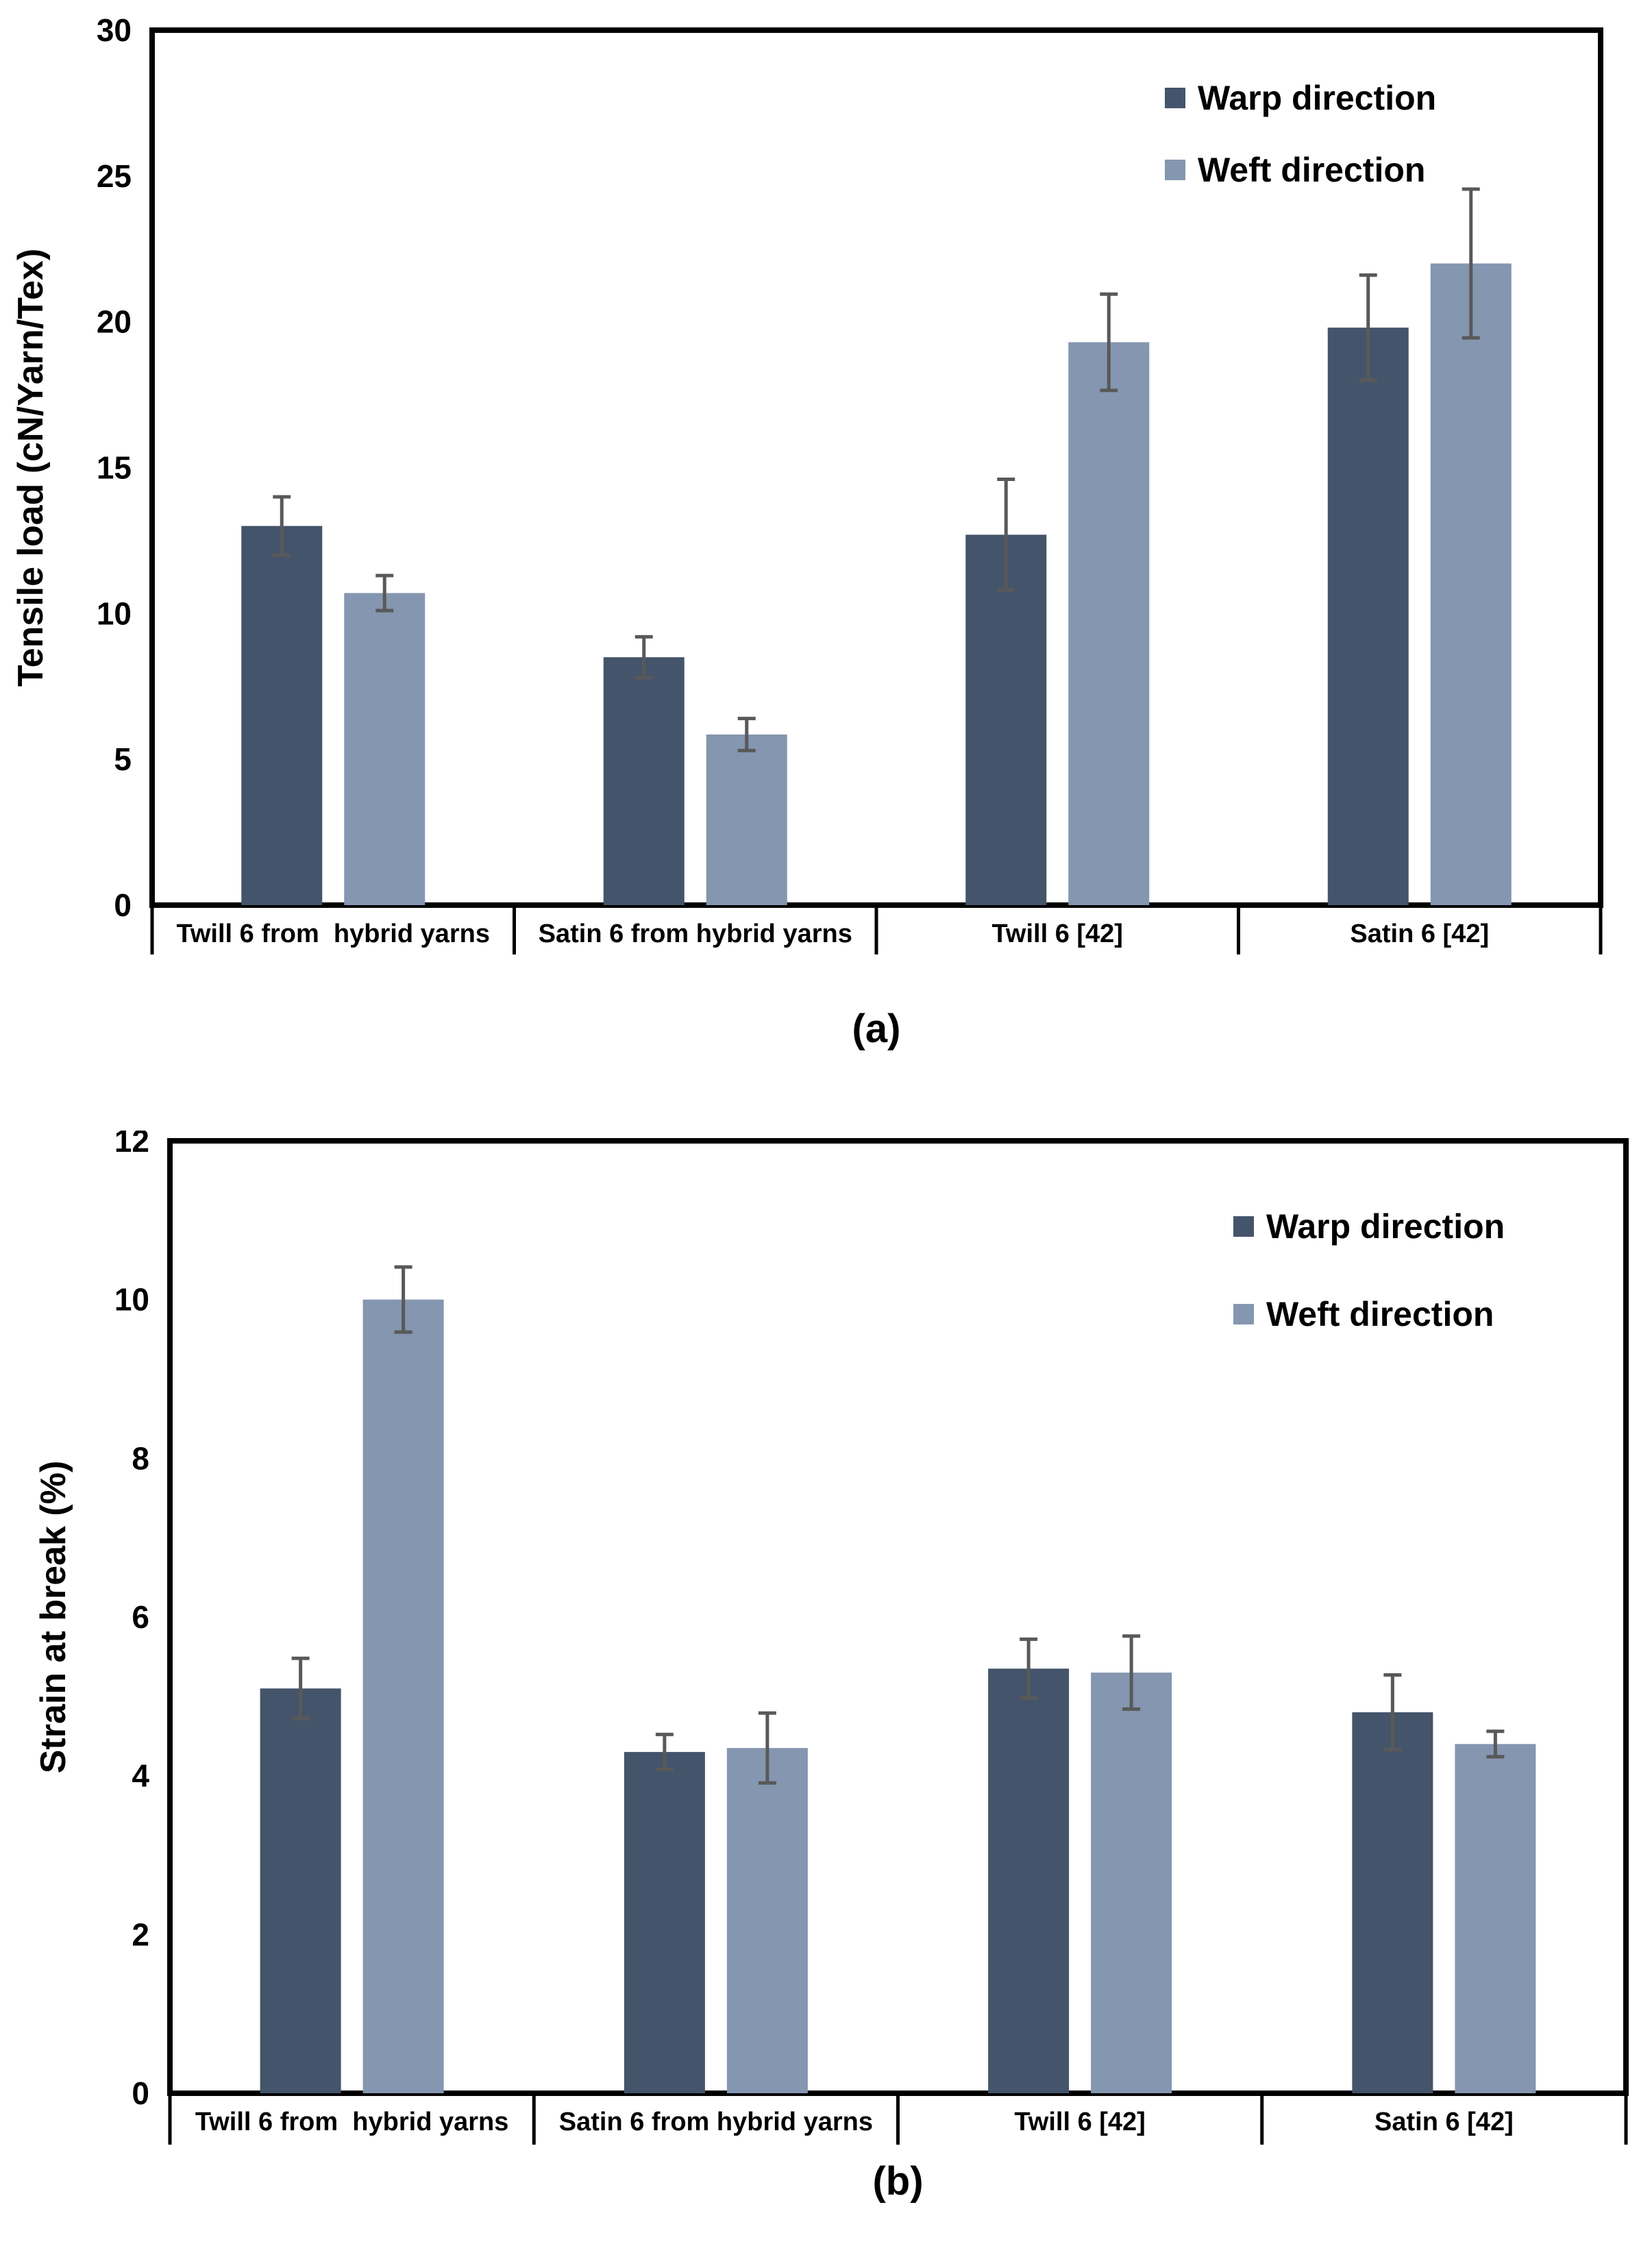 The image size is (1652, 2257). What do you see at coordinates (140, 1458) in the screenshot?
I see `y-tick-label: 8` at bounding box center [140, 1458].